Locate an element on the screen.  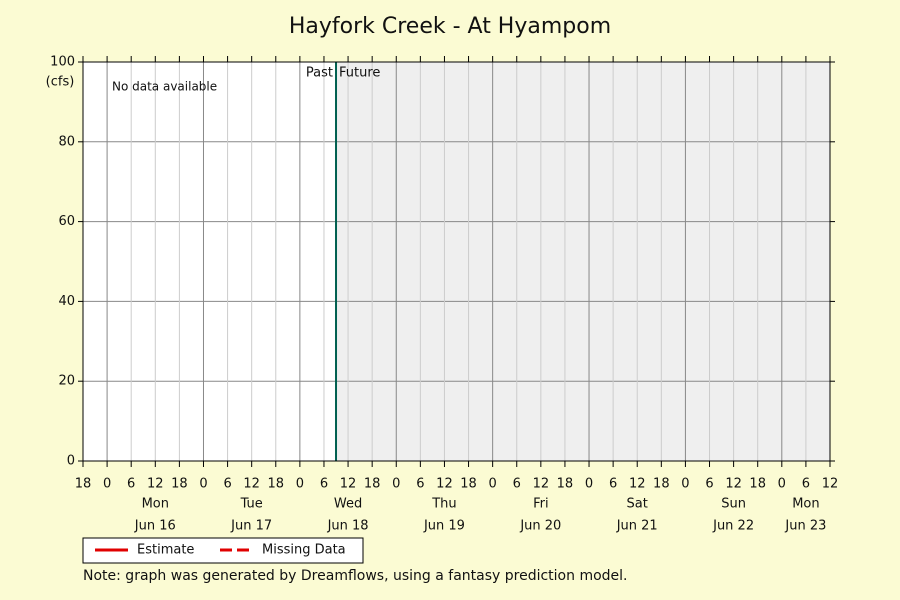
y-tick-label: 40 is located at coordinates (66, 301).